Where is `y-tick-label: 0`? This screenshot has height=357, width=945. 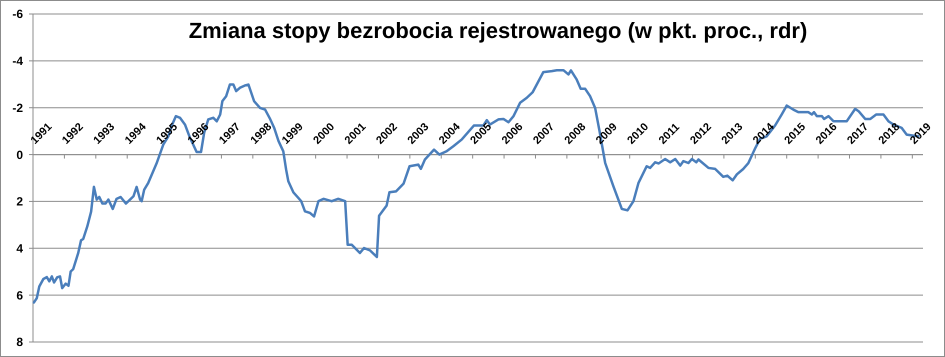
y-tick-label: 0 is located at coordinates (20, 155).